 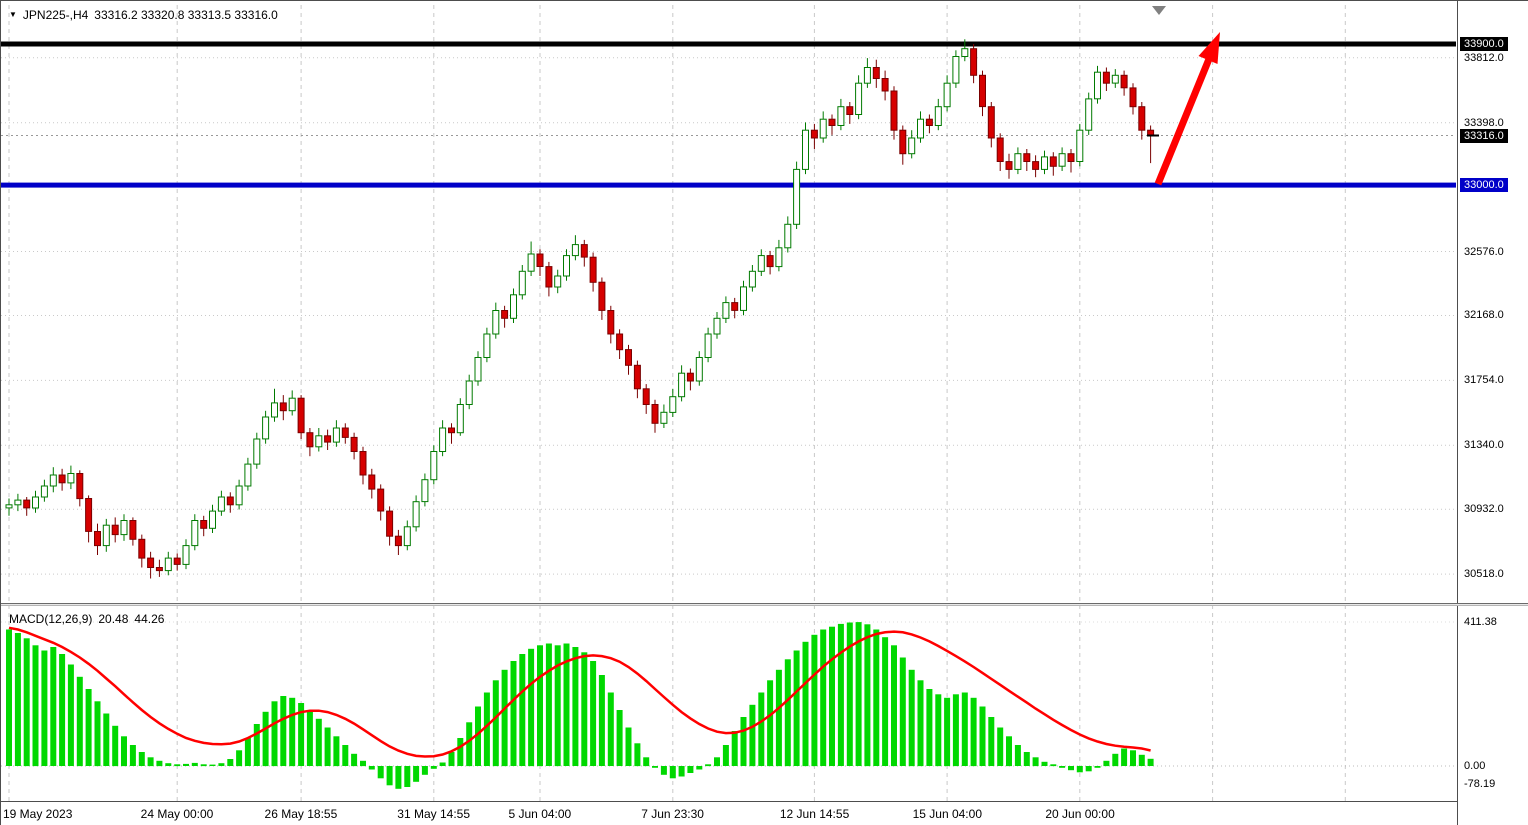 I want to click on time-axis-label: 15 Jun 04:00, so click(x=947, y=814).